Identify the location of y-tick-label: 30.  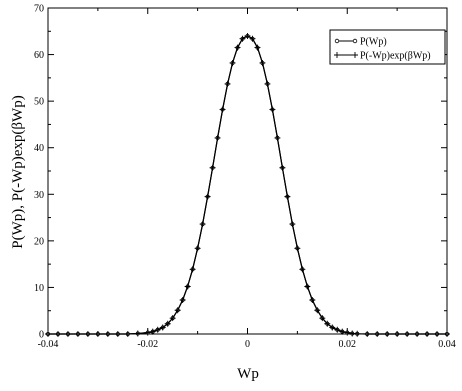
(39, 195).